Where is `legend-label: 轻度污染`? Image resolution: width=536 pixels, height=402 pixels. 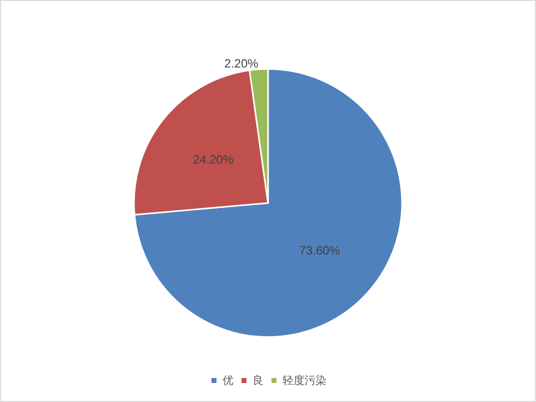 legend-label: 轻度污染 is located at coordinates (304, 380).